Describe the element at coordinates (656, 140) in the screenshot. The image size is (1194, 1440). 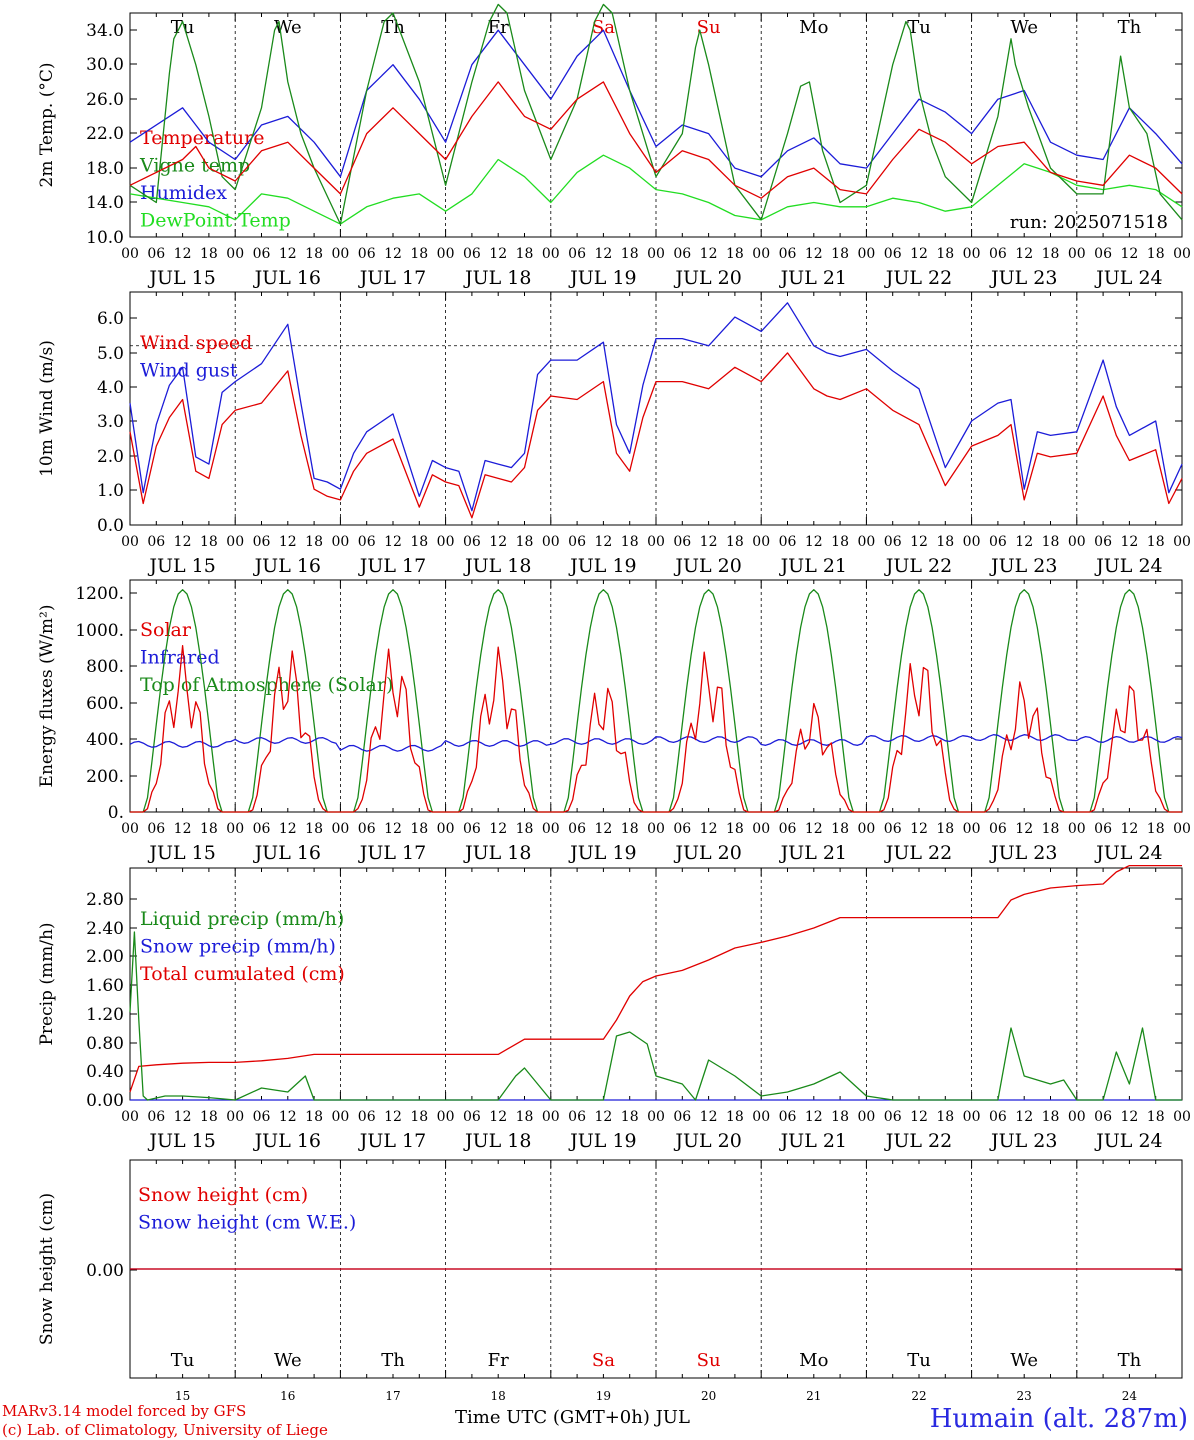
I see `temperature-line` at that location.